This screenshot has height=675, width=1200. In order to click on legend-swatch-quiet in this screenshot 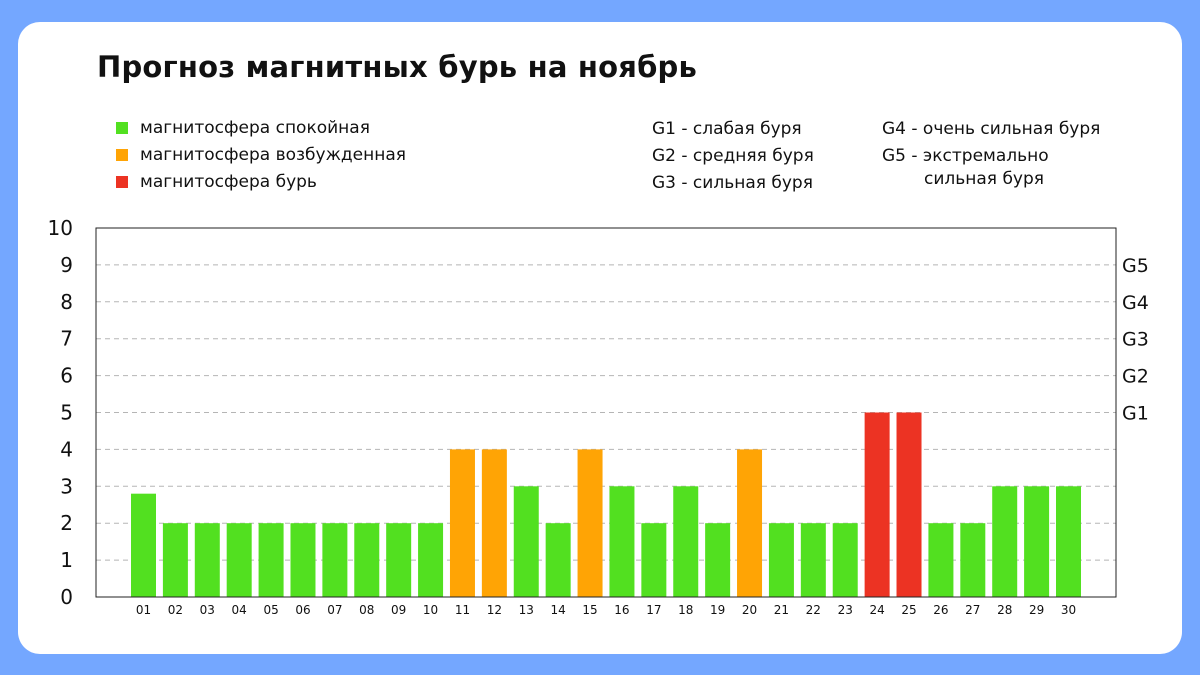, I will do `click(122, 127)`.